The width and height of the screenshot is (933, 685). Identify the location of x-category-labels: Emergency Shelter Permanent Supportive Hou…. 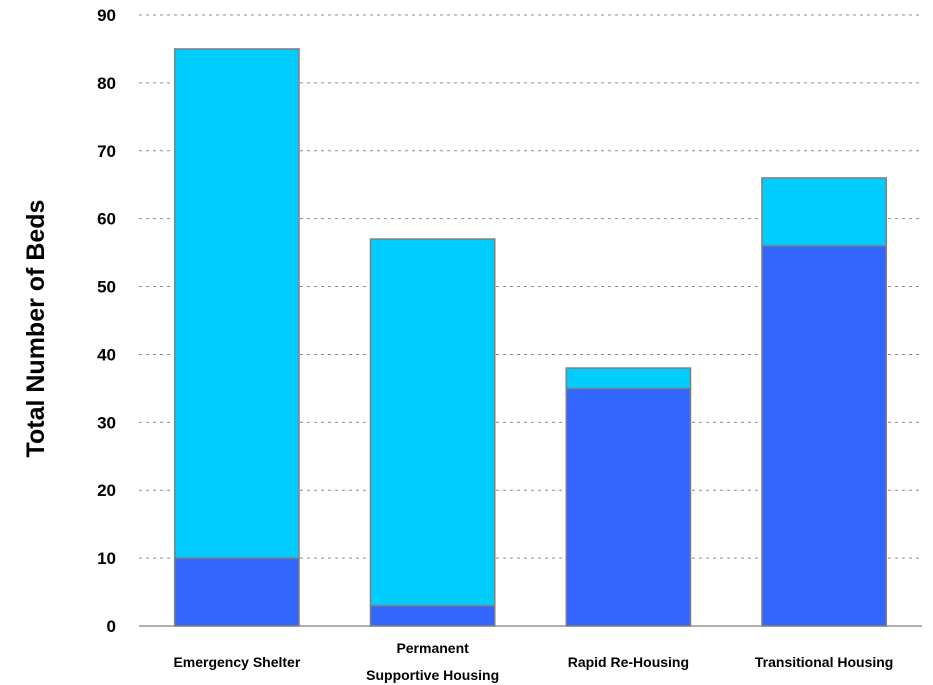
(533, 661).